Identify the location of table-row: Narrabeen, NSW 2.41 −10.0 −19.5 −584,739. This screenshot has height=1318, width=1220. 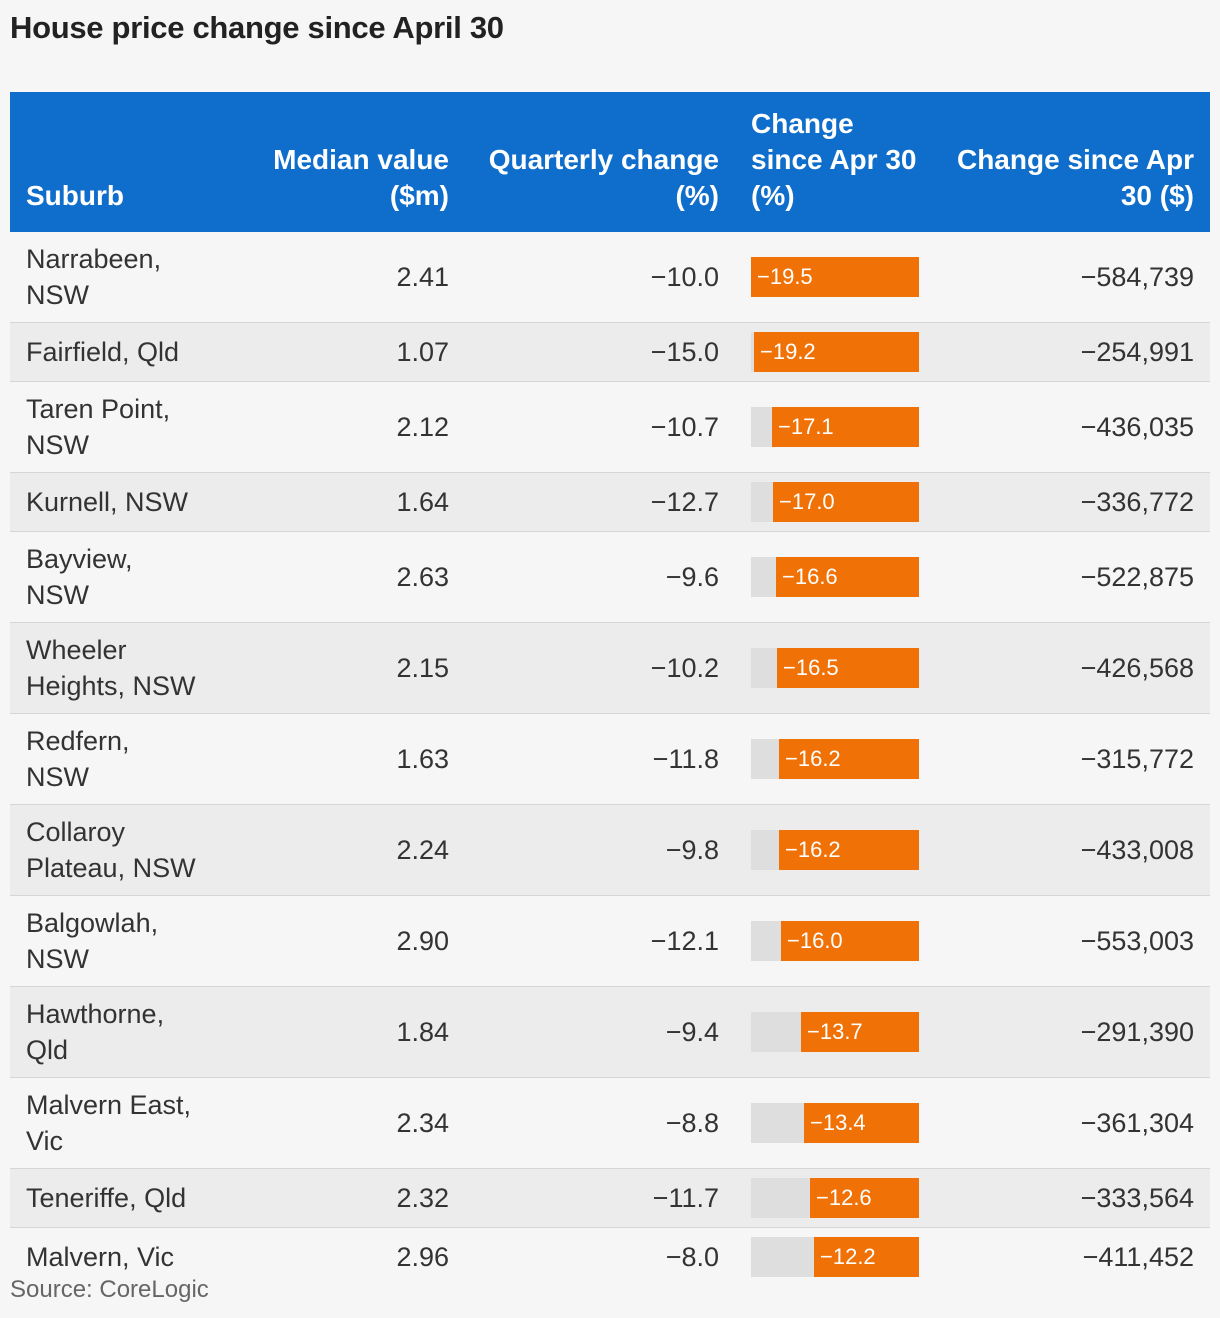
(610, 277).